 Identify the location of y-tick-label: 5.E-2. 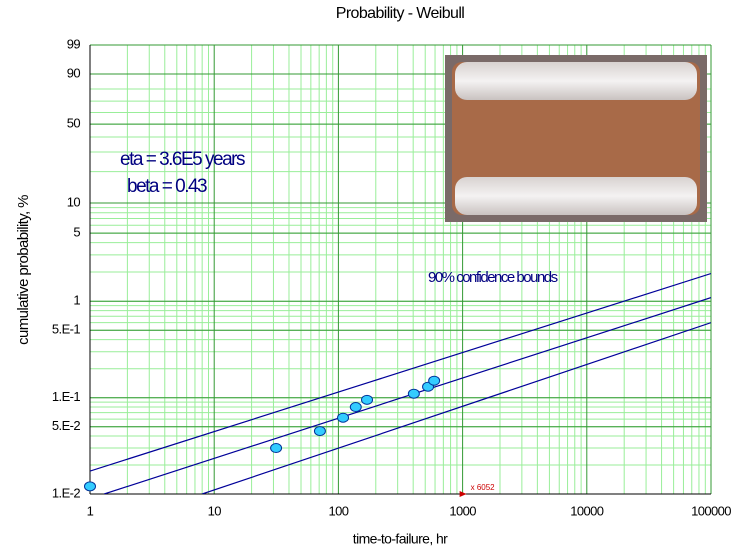
(66, 425).